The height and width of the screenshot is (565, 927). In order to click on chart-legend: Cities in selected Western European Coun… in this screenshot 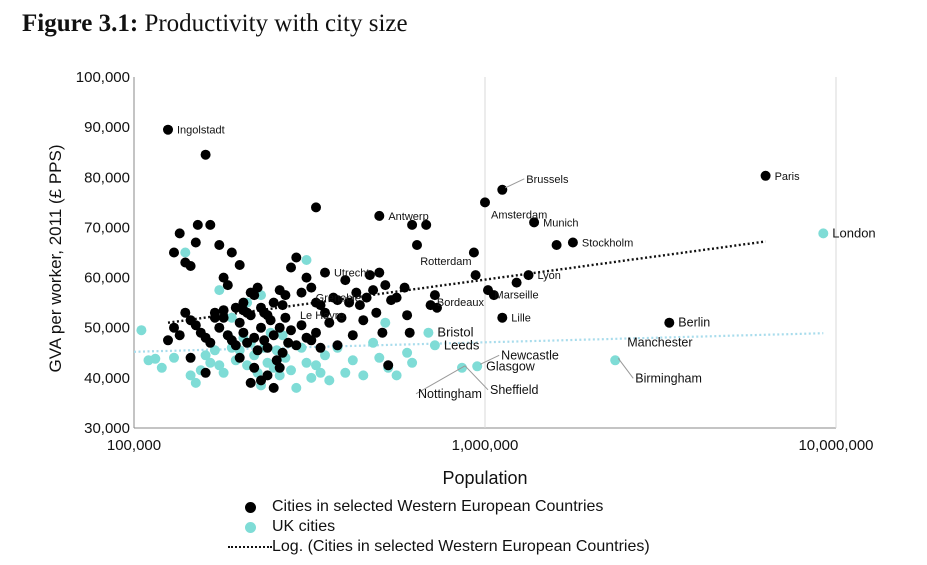, I will do `click(439, 527)`.